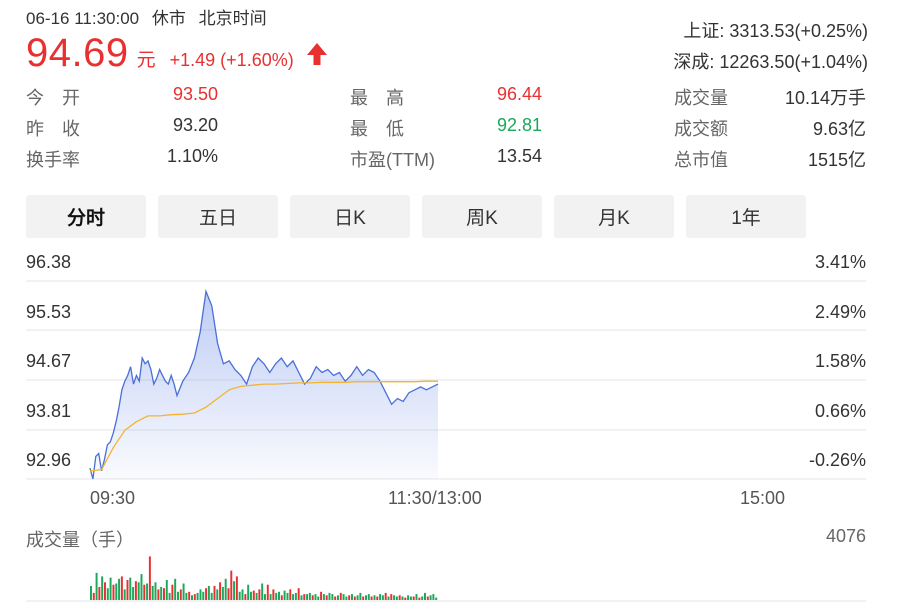 The image size is (924, 614). What do you see at coordinates (519, 125) in the screenshot?
I see `low-value: 92.81` at bounding box center [519, 125].